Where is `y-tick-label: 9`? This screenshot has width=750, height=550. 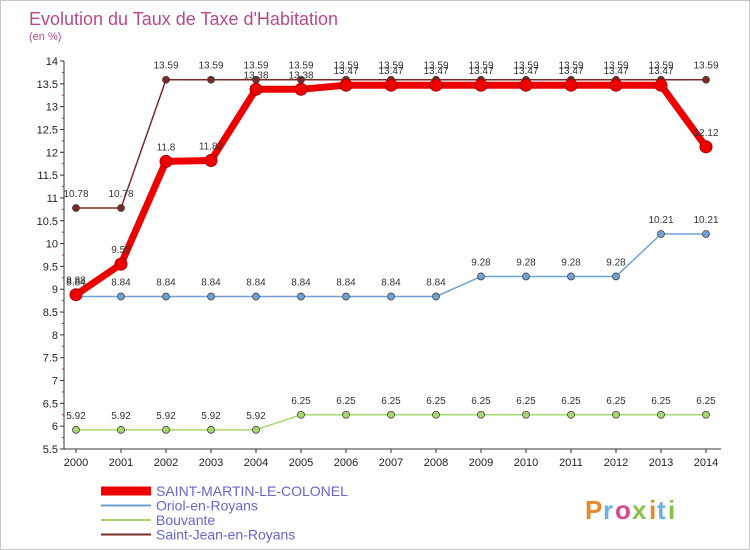 y-tick-label: 9 is located at coordinates (55, 290).